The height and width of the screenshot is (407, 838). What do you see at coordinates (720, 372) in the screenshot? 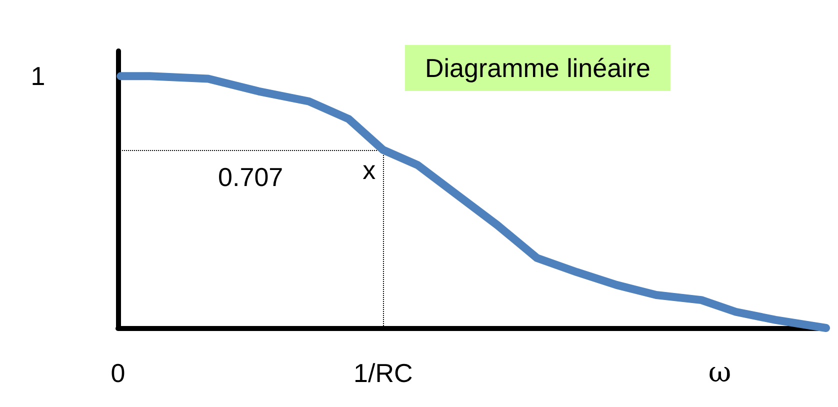
I see `x-axis-title: ω` at bounding box center [720, 372].